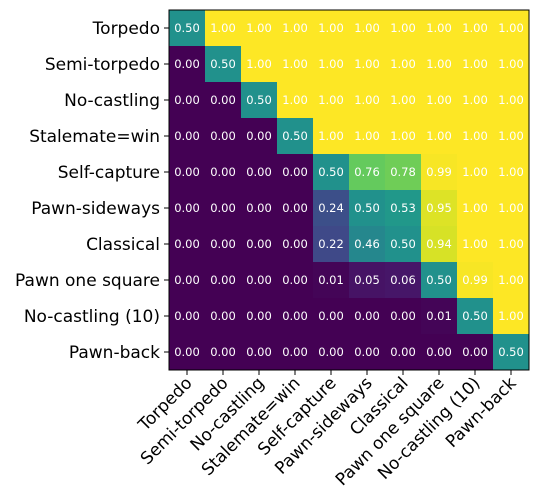  I want to click on row-label: Classical, so click(123, 245).